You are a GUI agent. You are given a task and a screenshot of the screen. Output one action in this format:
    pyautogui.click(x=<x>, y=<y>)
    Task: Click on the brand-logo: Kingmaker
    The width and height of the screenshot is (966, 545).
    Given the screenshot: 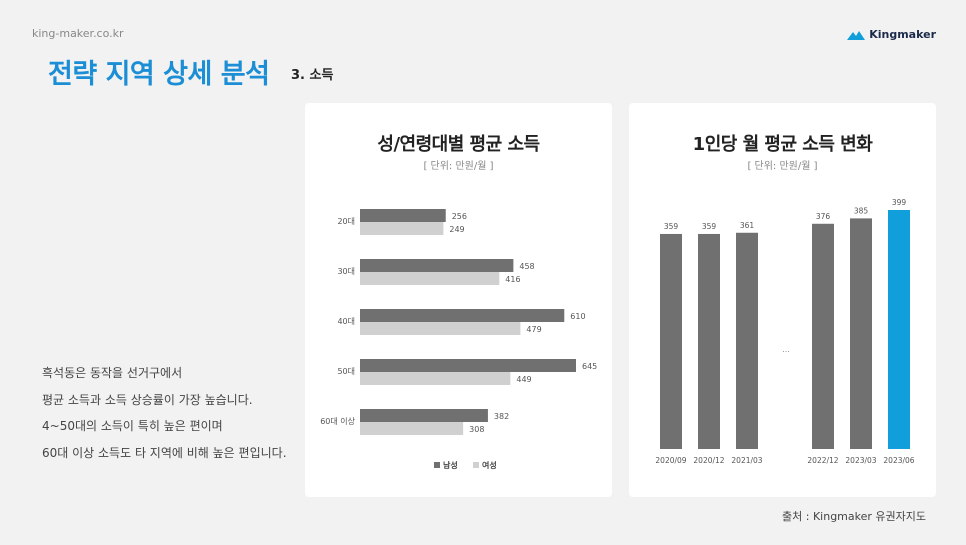 What is the action you would take?
    pyautogui.click(x=891, y=34)
    